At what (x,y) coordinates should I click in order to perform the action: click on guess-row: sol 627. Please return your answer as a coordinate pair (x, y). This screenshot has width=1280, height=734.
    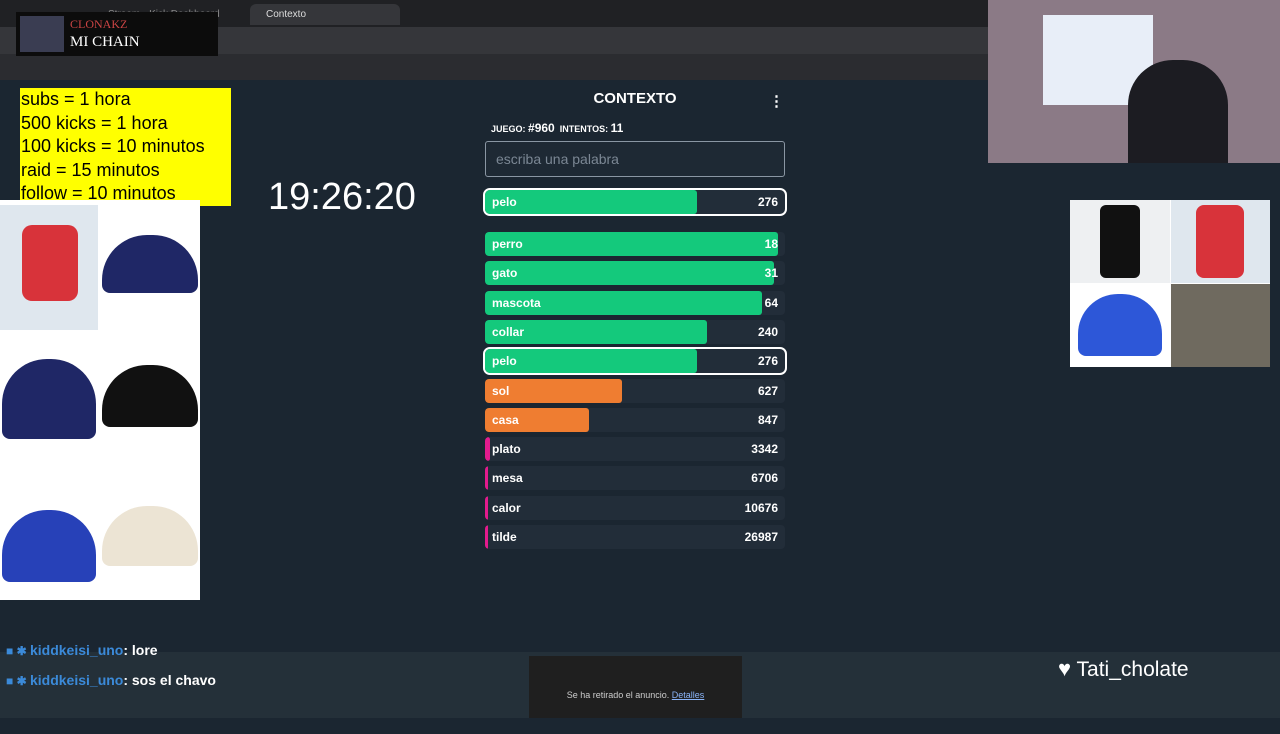
    Looking at the image, I should click on (635, 390).